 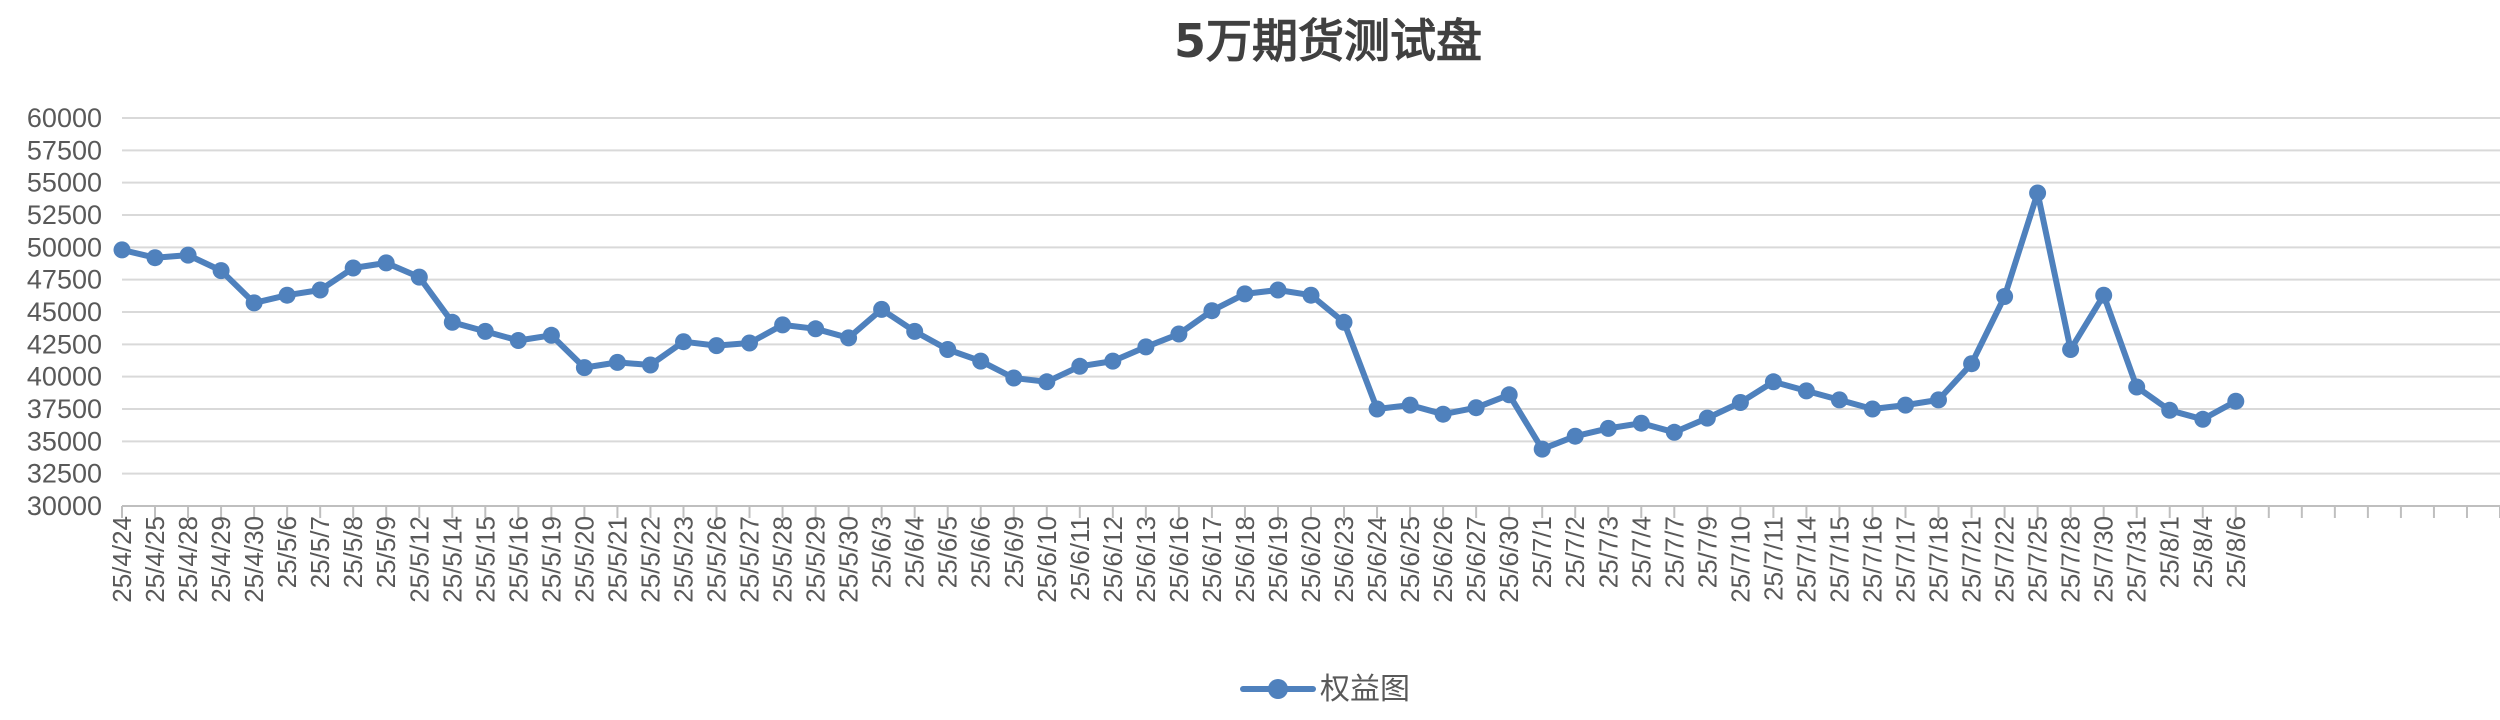 What do you see at coordinates (64, 377) in the screenshot?
I see `y-tick-label: 40000` at bounding box center [64, 377].